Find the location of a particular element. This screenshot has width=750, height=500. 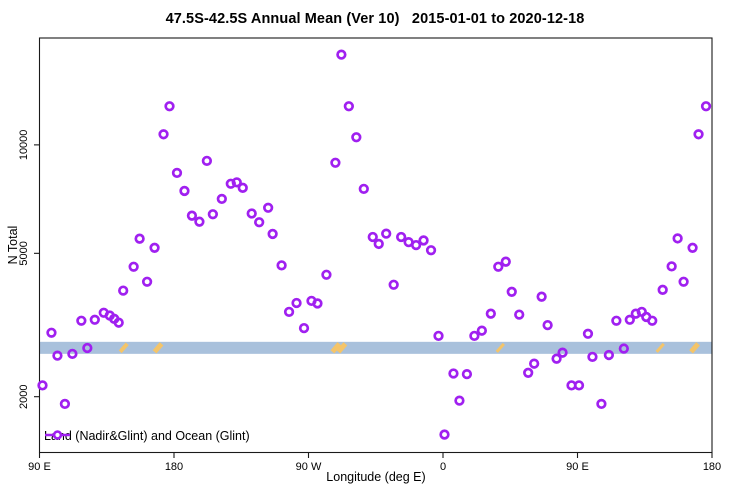

y-axis-label: N Total is located at coordinates (13, 245).